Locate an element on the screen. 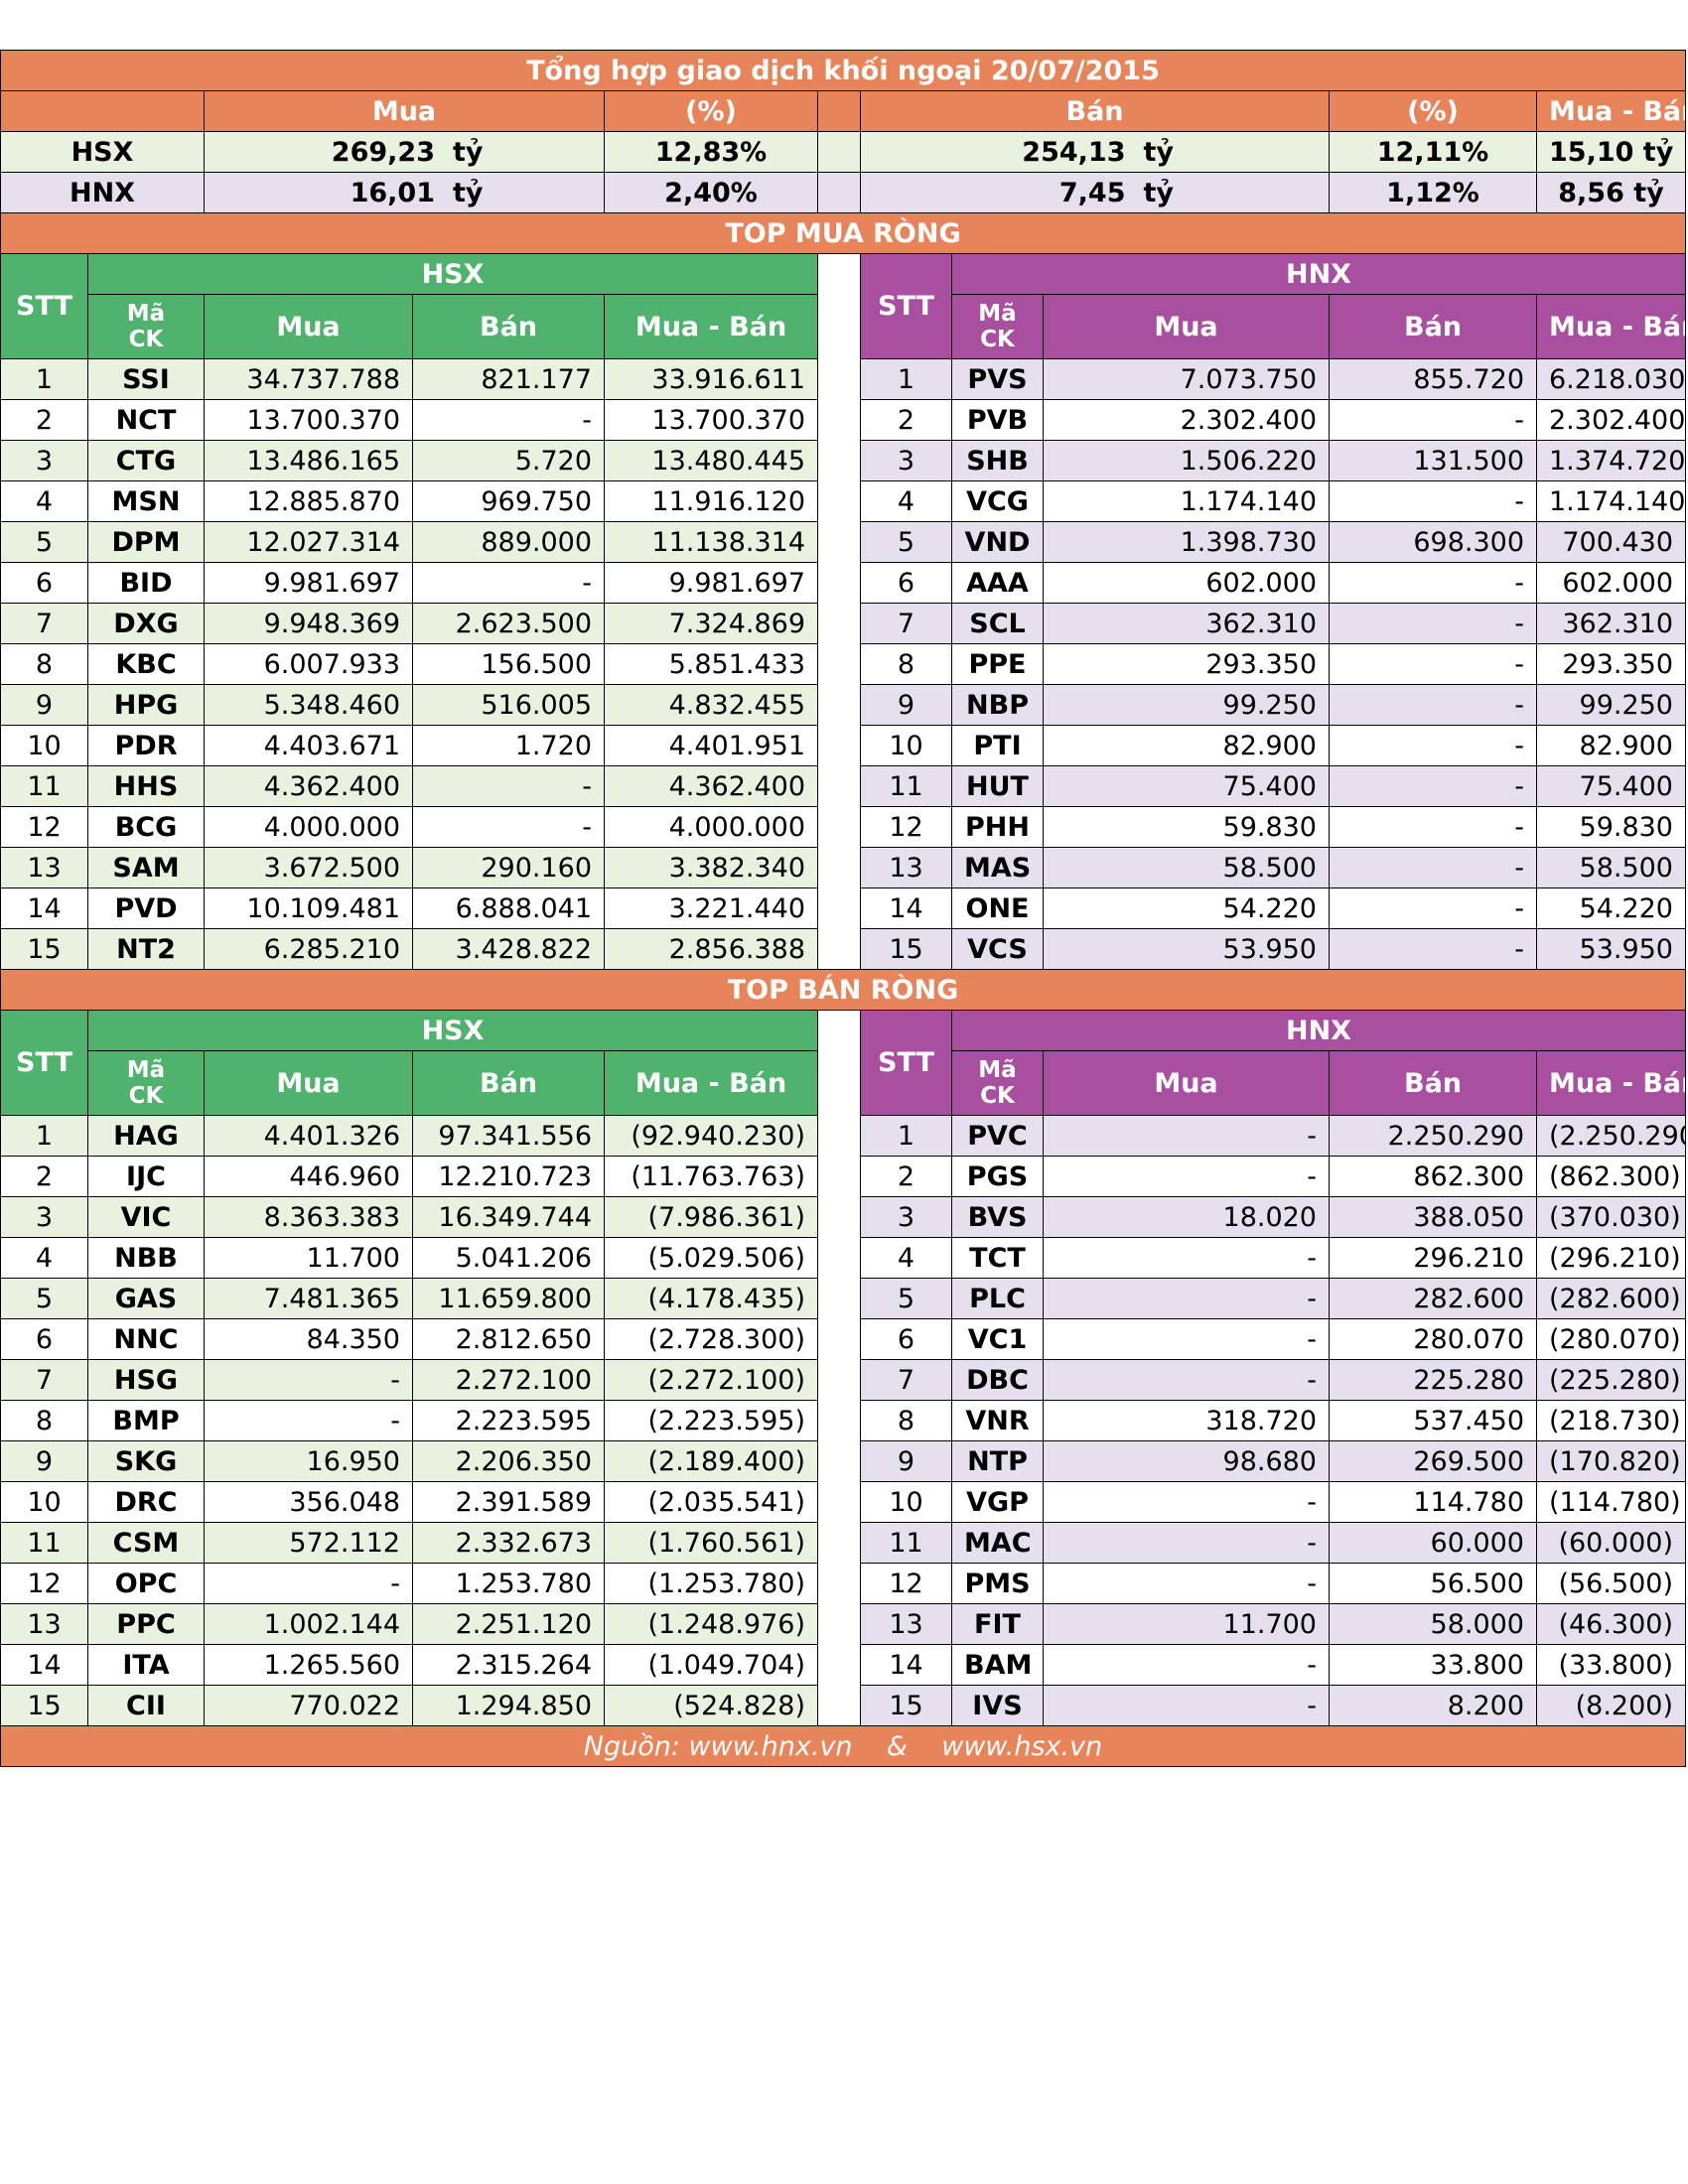 The image size is (1688, 2184). stt-header: STT is located at coordinates (906, 306).